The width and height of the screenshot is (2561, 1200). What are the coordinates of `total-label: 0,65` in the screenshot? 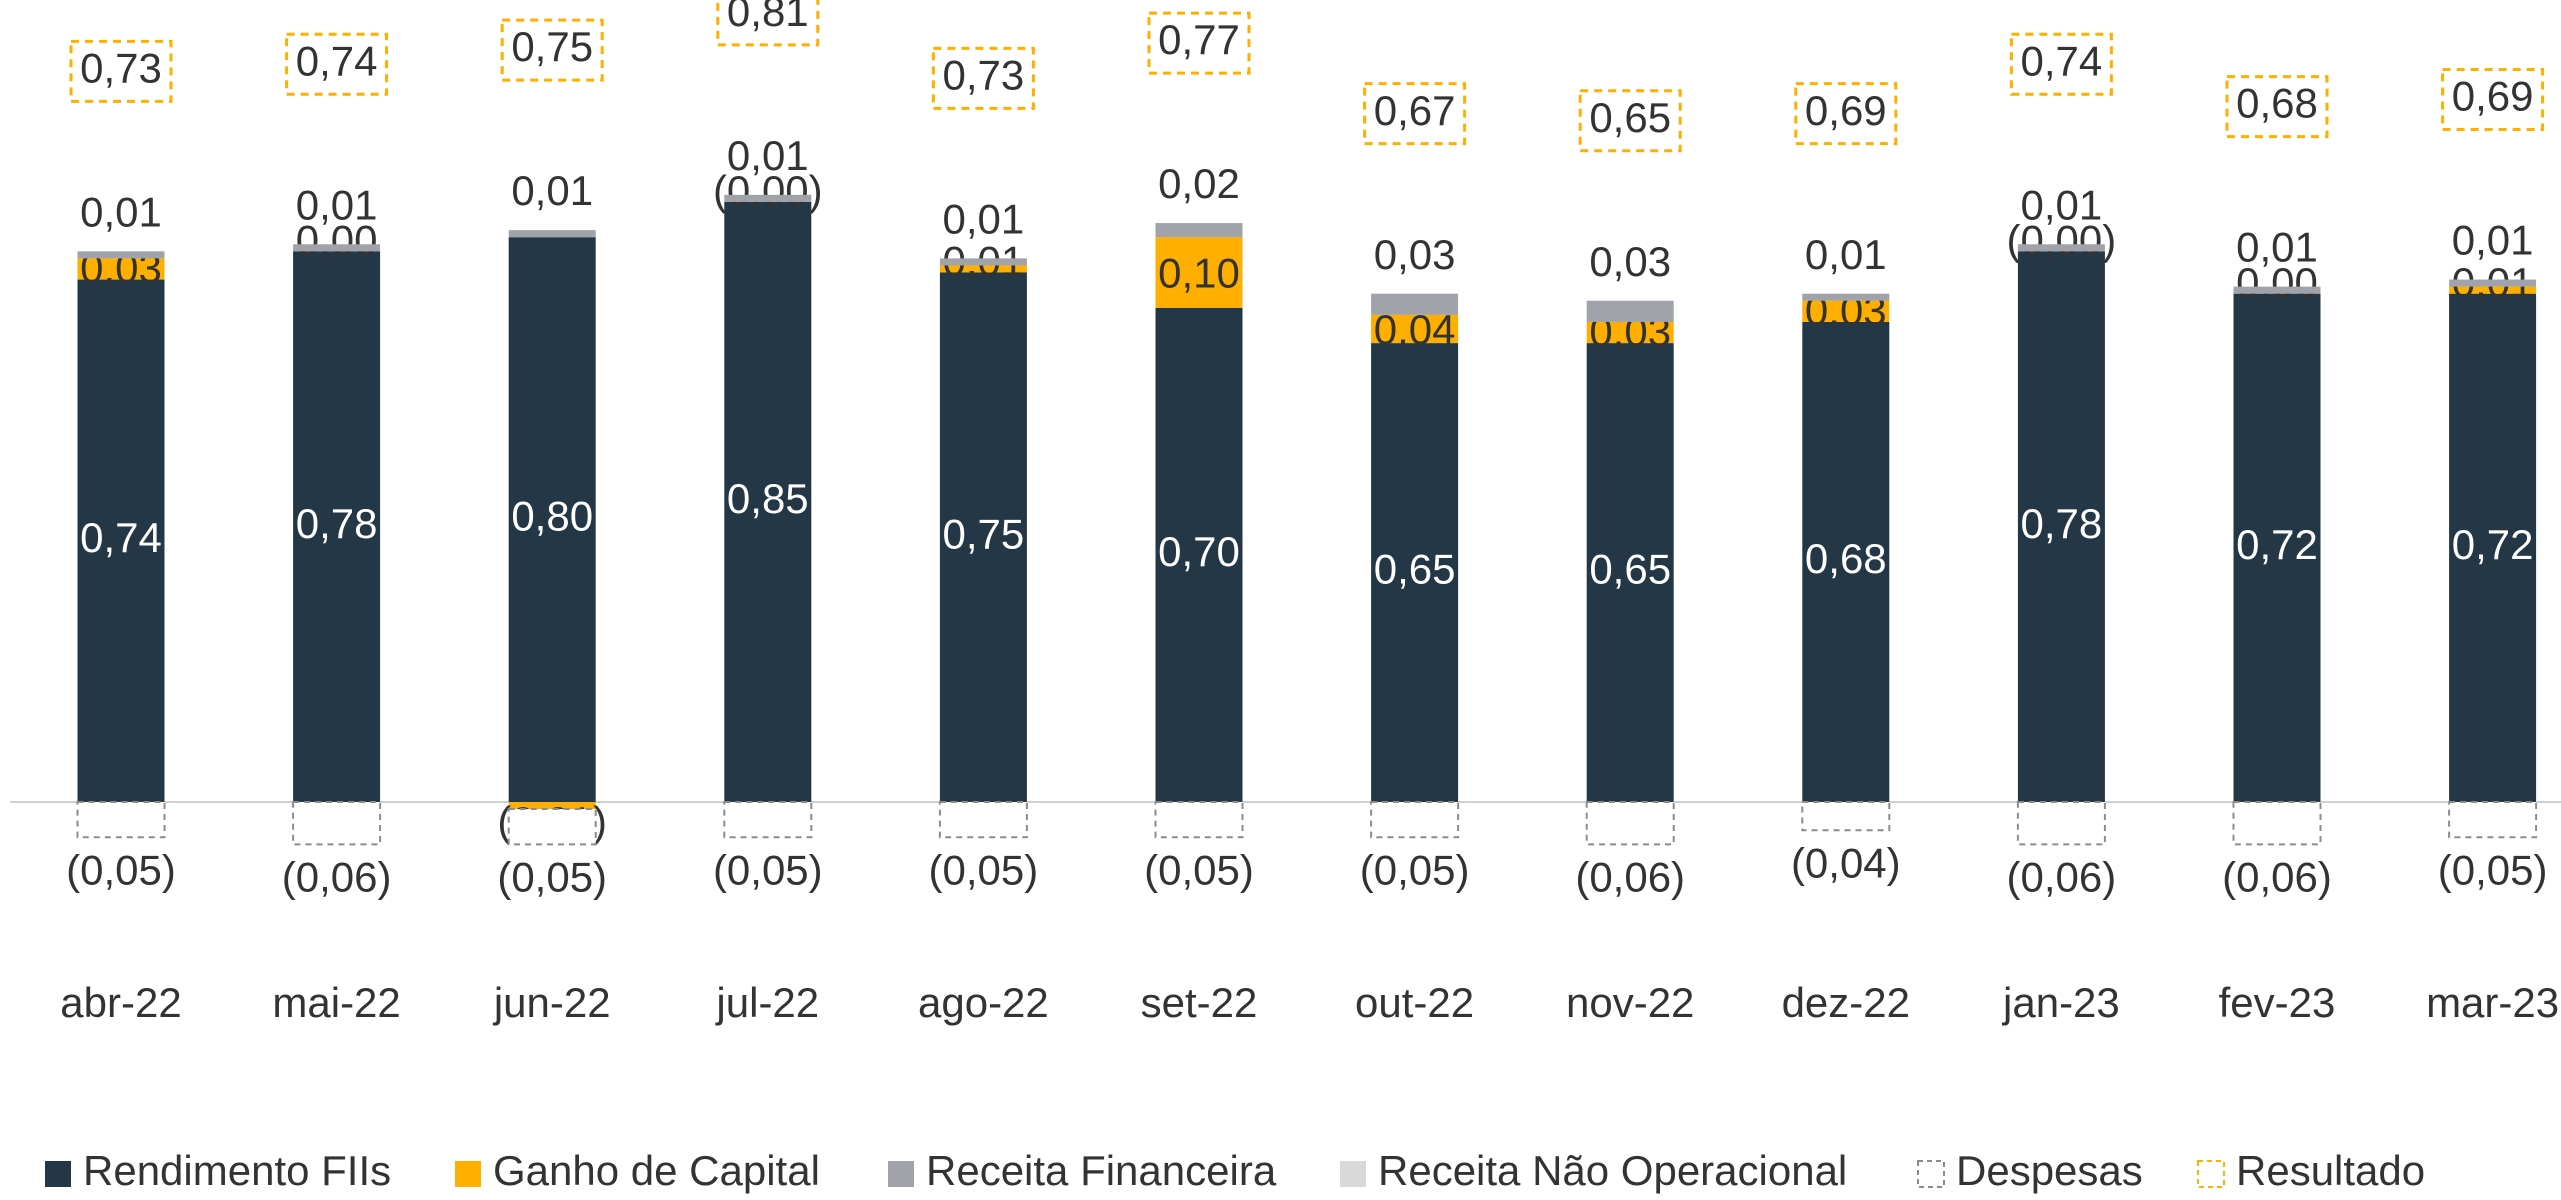 It's located at (1630, 117).